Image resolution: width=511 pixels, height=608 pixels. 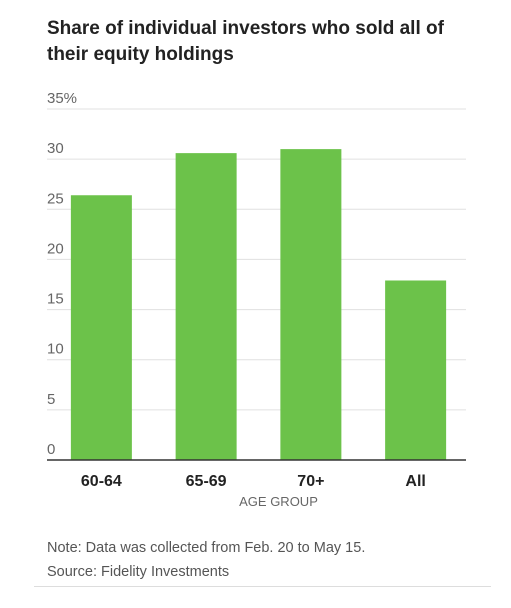 I want to click on y-tick-label: 30, so click(x=55, y=148).